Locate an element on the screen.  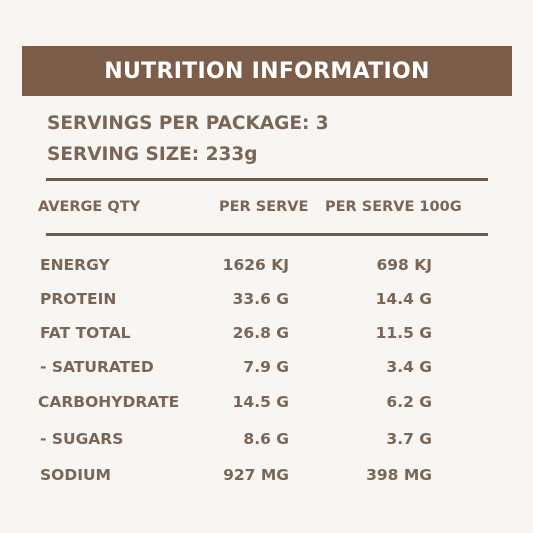
row-name: ENERGY is located at coordinates (75, 265).